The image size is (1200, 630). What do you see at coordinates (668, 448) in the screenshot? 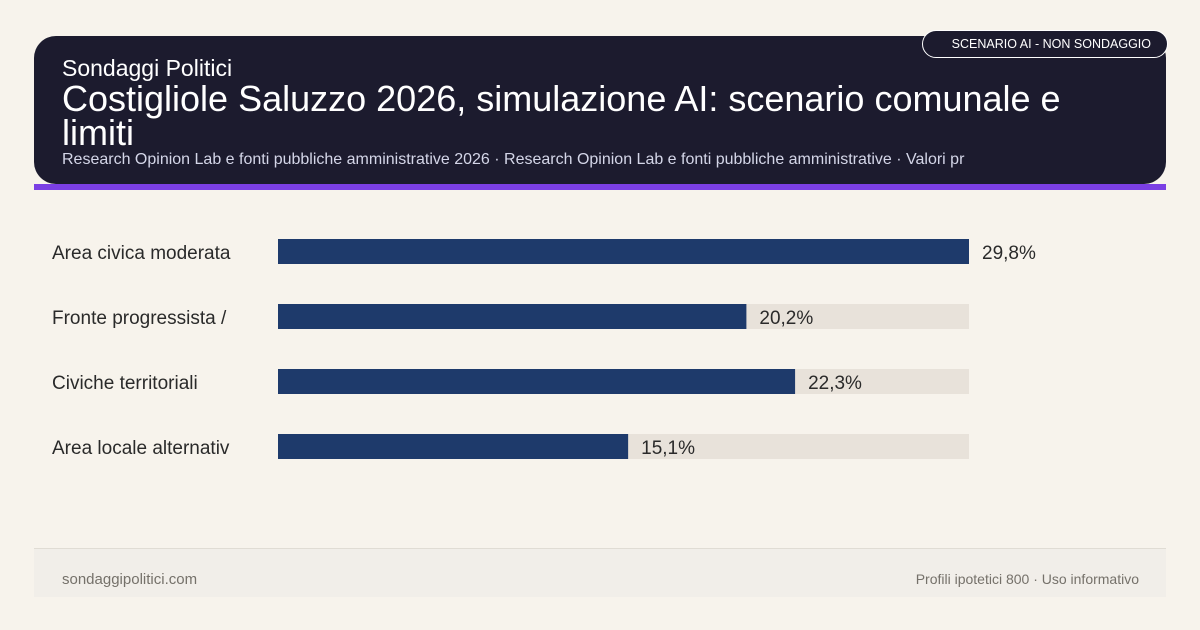
I see `value-label: 15,1%` at bounding box center [668, 448].